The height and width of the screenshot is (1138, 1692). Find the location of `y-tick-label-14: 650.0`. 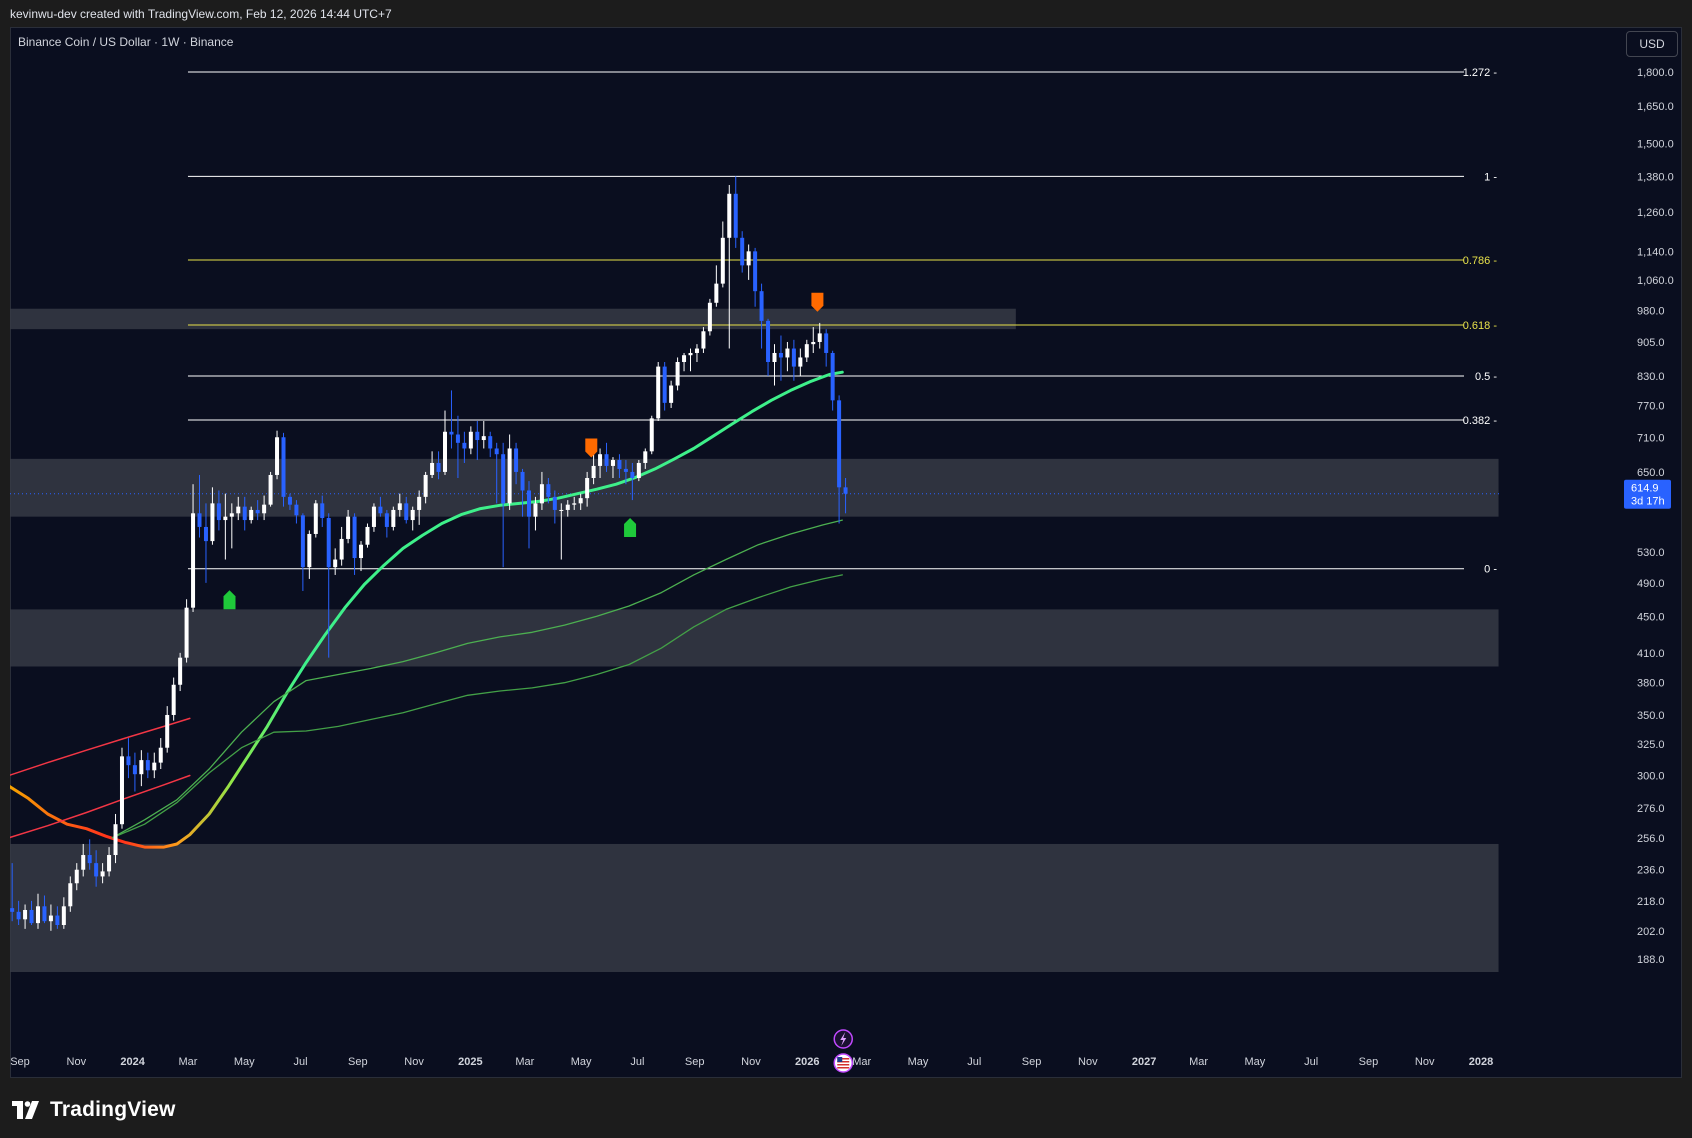

y-tick-label-14: 650.0 is located at coordinates (1651, 473).